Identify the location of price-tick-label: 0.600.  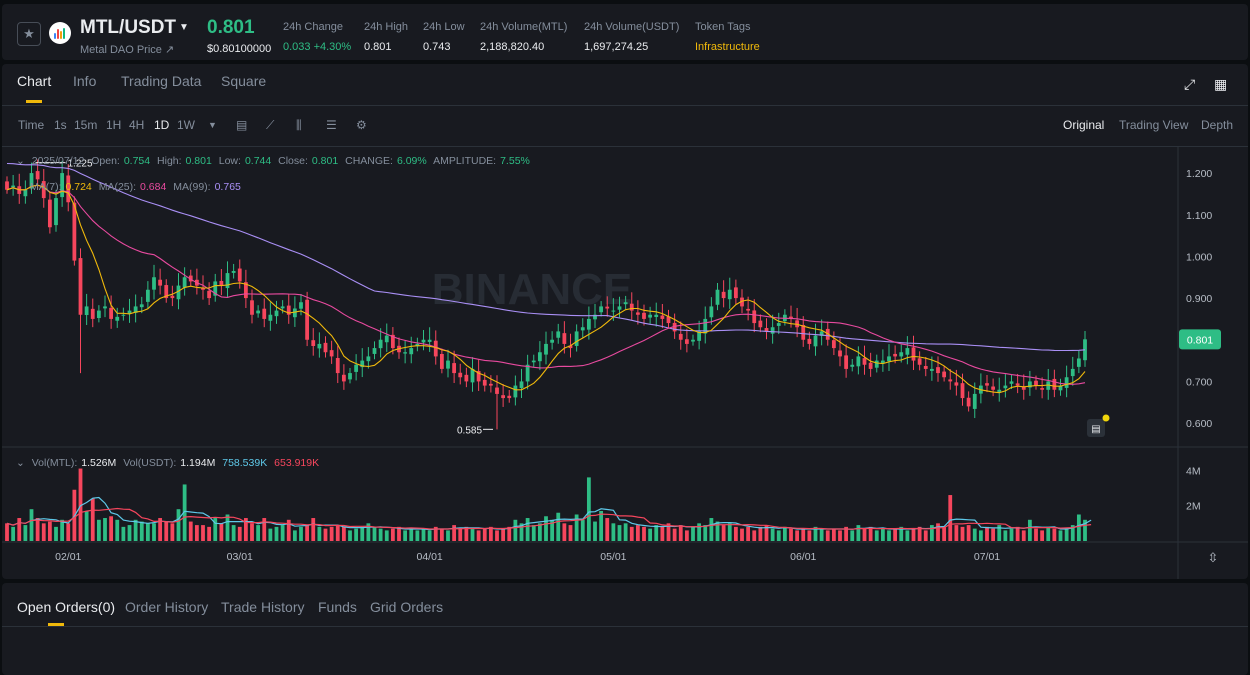
(1199, 424).